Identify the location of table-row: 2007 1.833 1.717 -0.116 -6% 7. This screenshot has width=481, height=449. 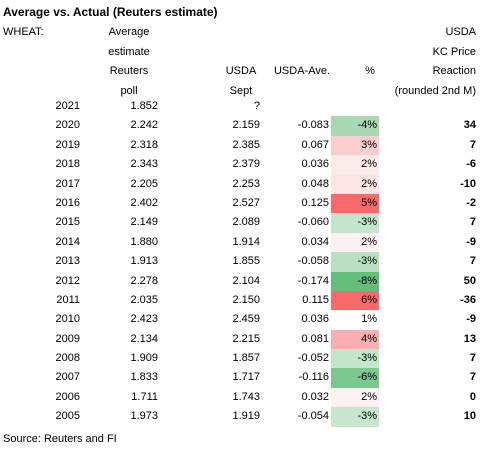
(240, 378).